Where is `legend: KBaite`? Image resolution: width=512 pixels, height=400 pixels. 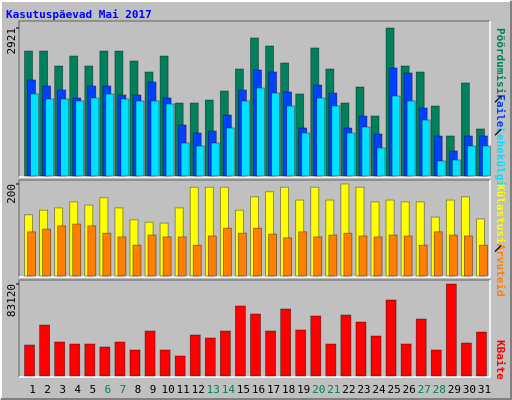 legend: KBaite is located at coordinates (500, 360).